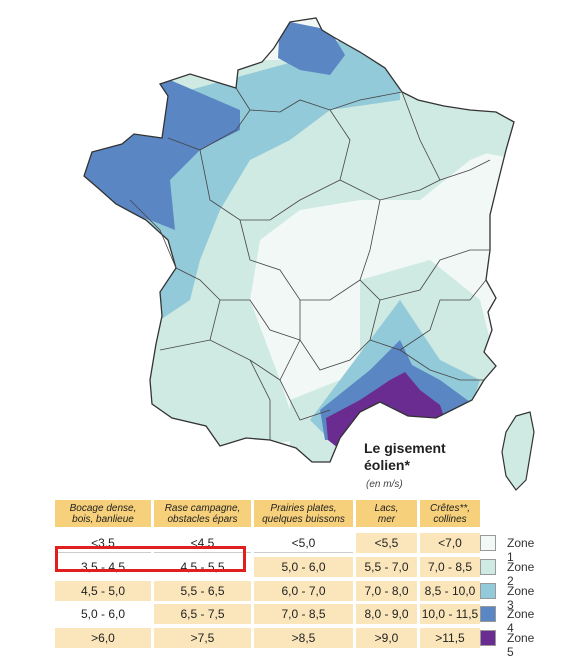 The height and width of the screenshot is (659, 588). I want to click on zone-label: Zone 2, so click(521, 574).